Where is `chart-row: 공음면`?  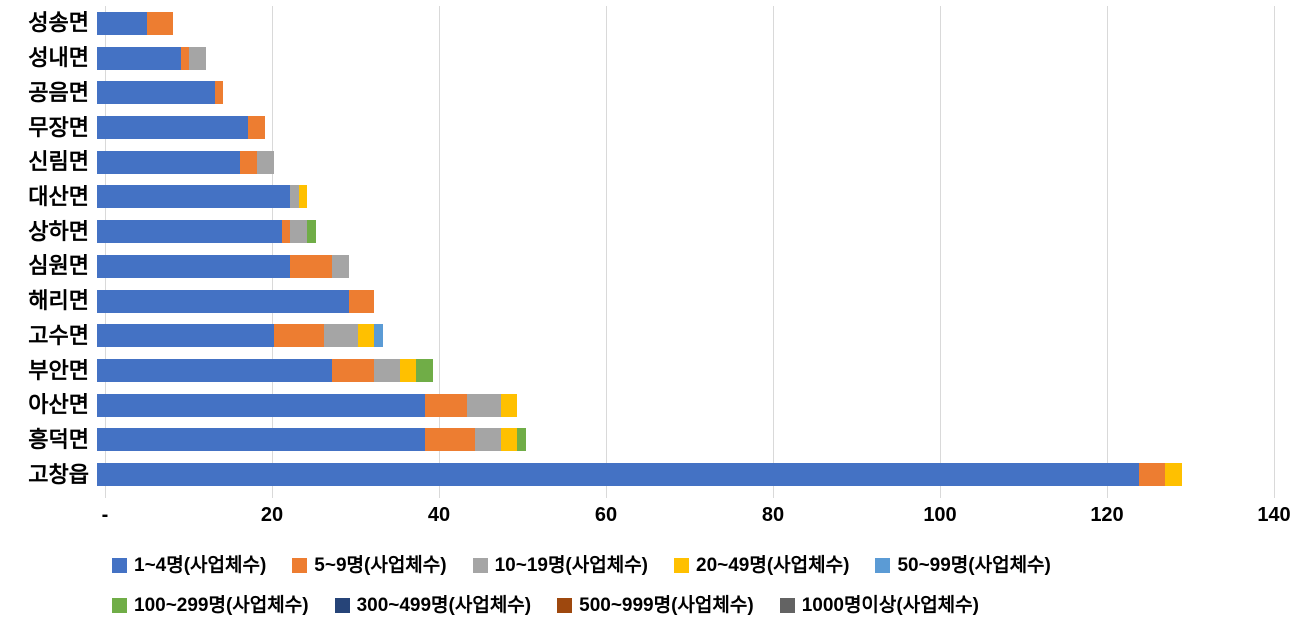
chart-row: 공음면 is located at coordinates (637, 92).